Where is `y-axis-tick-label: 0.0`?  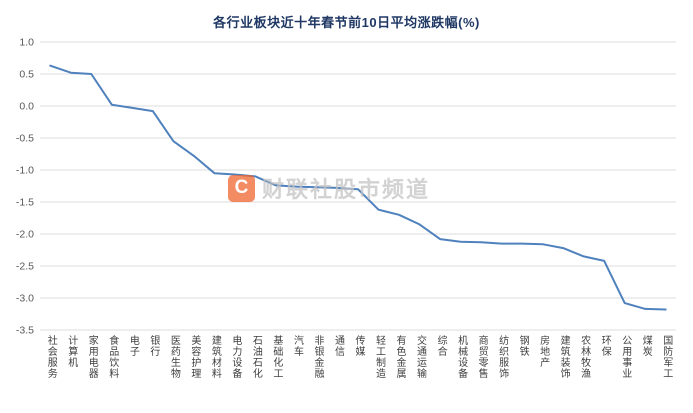
y-axis-tick-label: 0.0 is located at coordinates (26, 107).